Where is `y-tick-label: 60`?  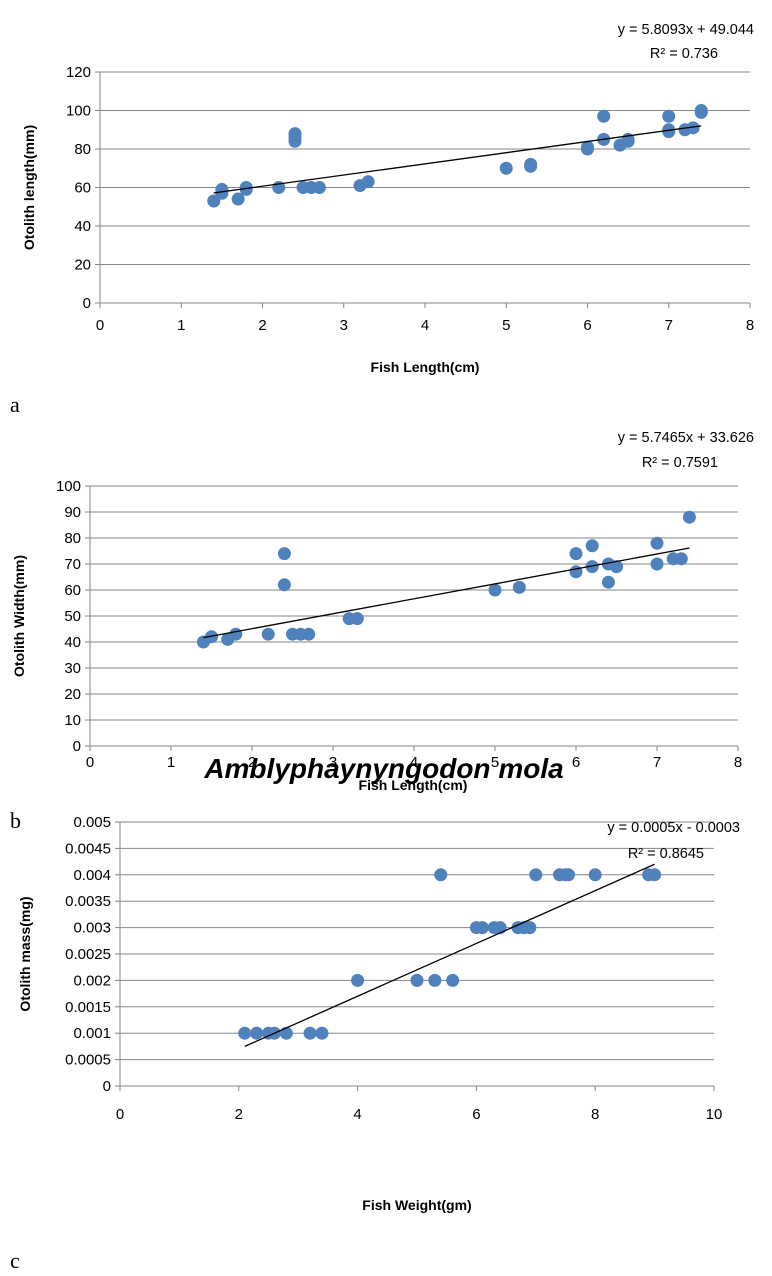
y-tick-label: 60 is located at coordinates (82, 188).